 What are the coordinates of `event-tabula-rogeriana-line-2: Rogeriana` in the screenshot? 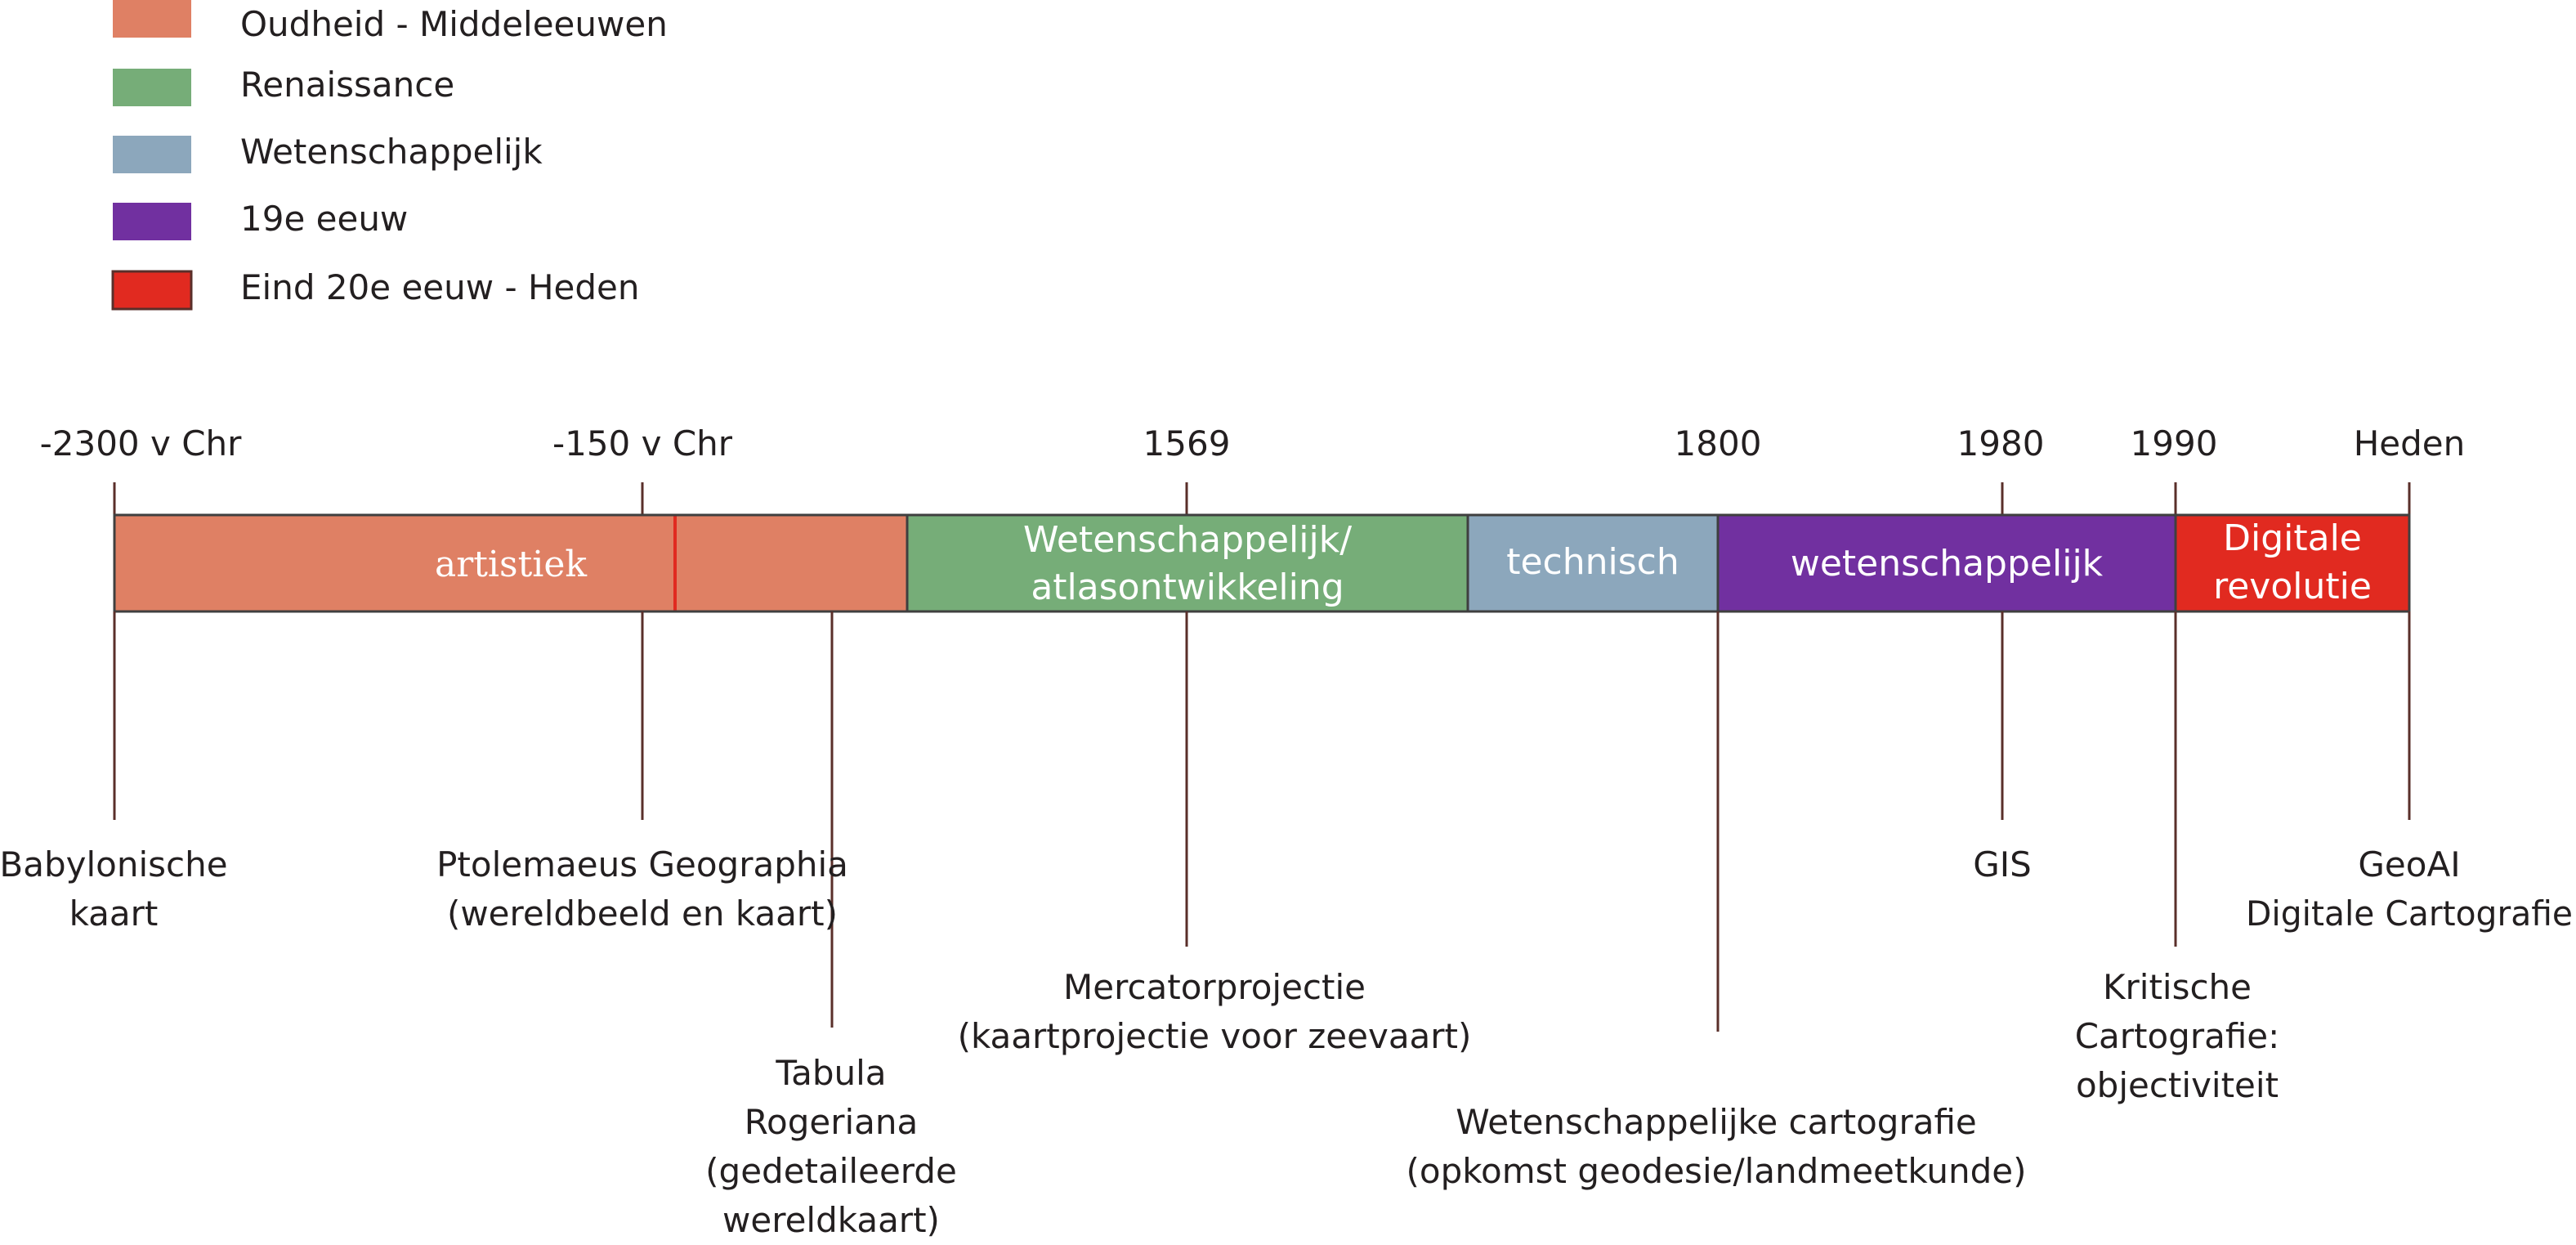 It's located at (832, 1122).